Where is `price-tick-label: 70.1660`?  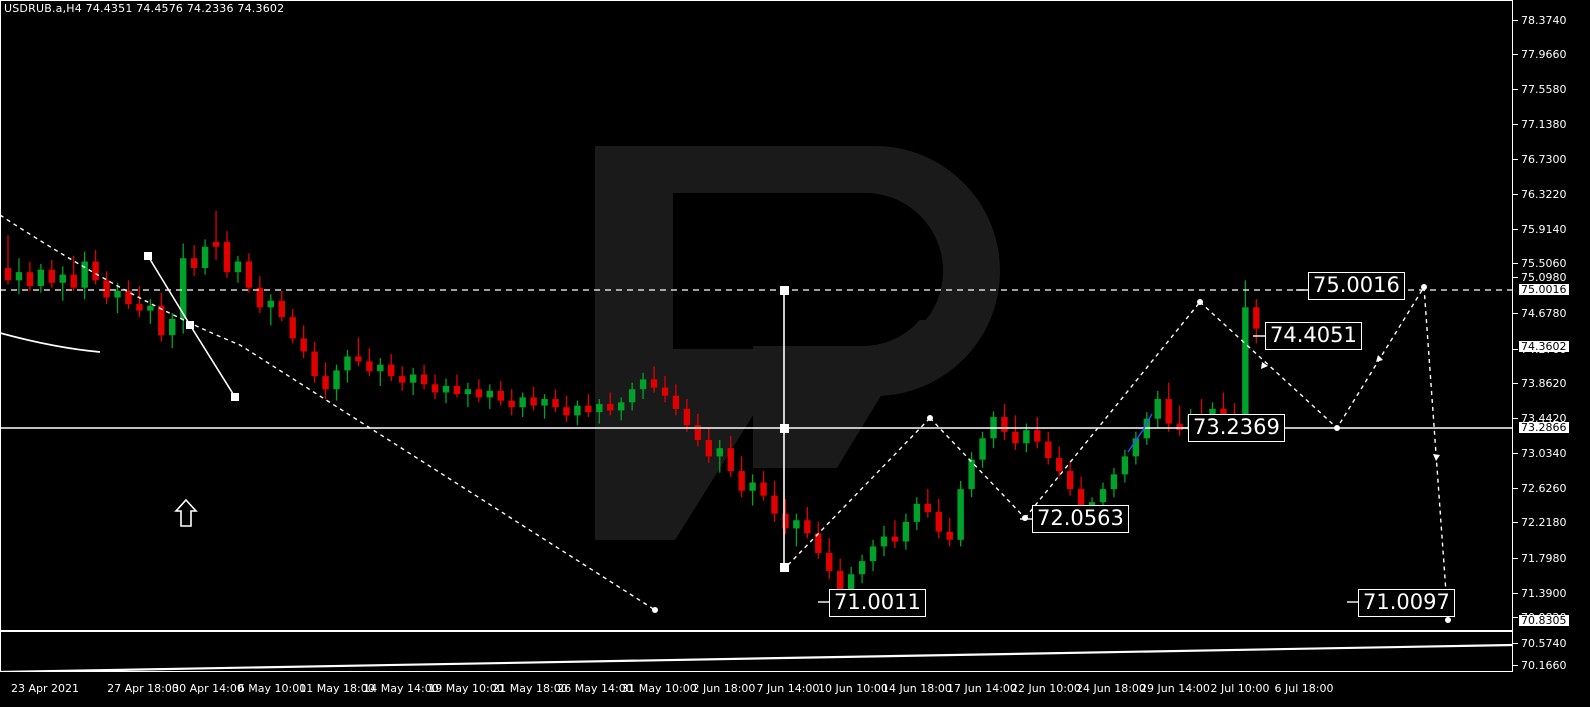
price-tick-label: 70.1660 is located at coordinates (1544, 665).